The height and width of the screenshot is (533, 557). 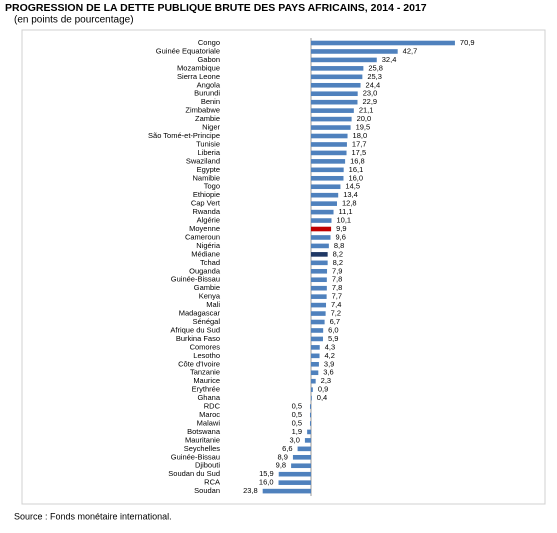 I want to click on value-label: 16,1, so click(x=356, y=169).